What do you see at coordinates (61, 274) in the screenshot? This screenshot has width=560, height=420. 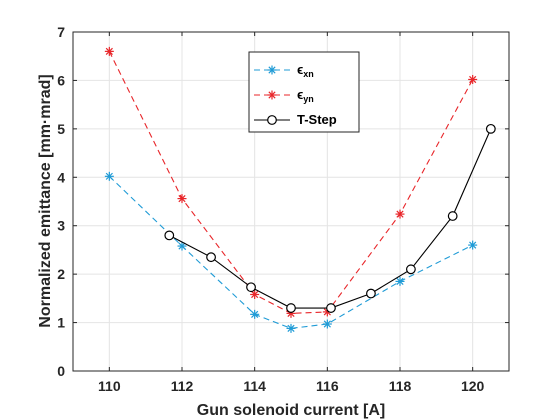 I see `y-tick-label: 2` at bounding box center [61, 274].